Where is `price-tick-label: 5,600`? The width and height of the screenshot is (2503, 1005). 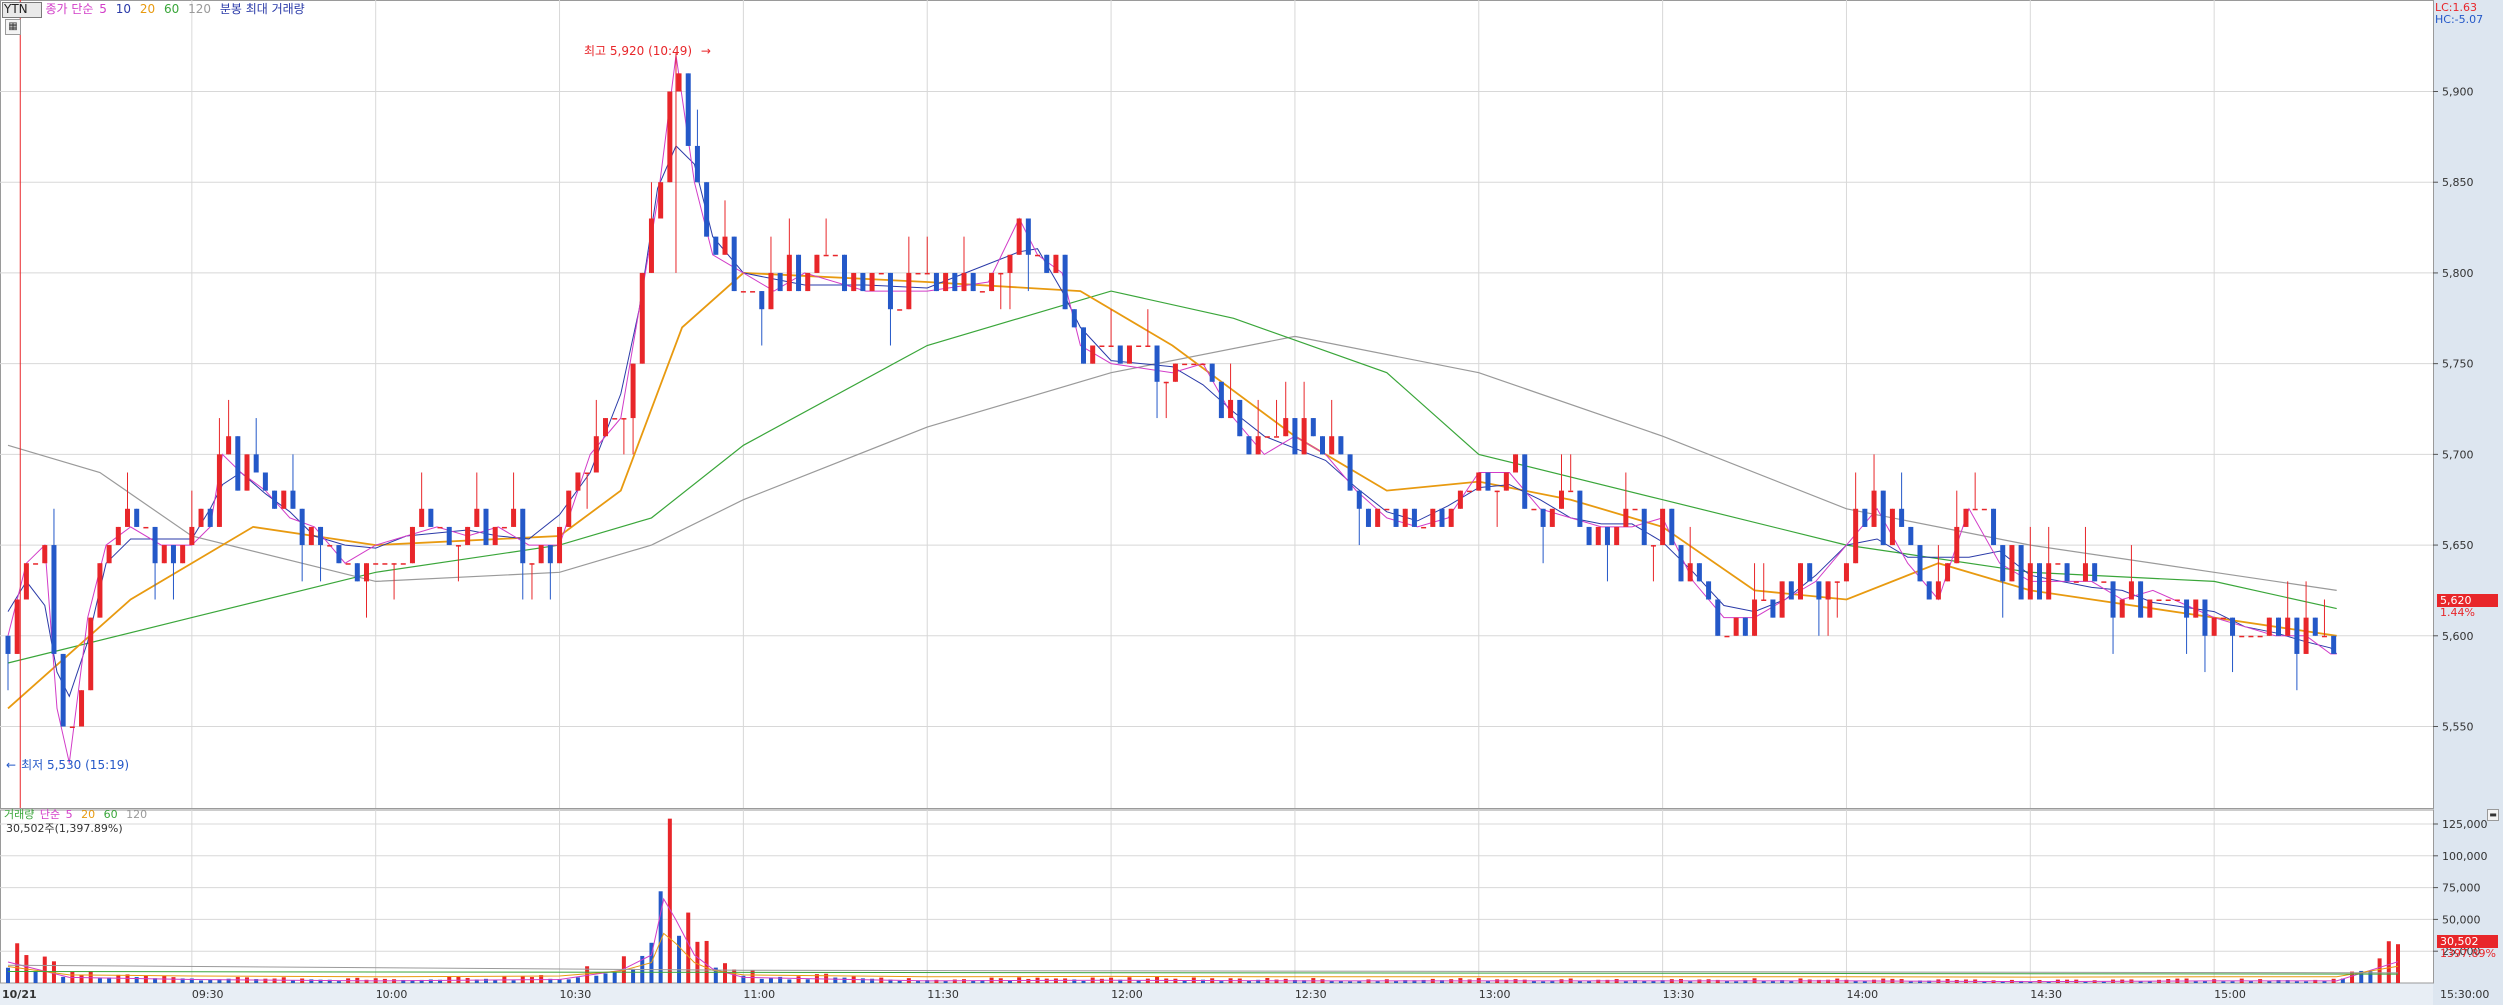 price-tick-label: 5,600 is located at coordinates (2458, 636).